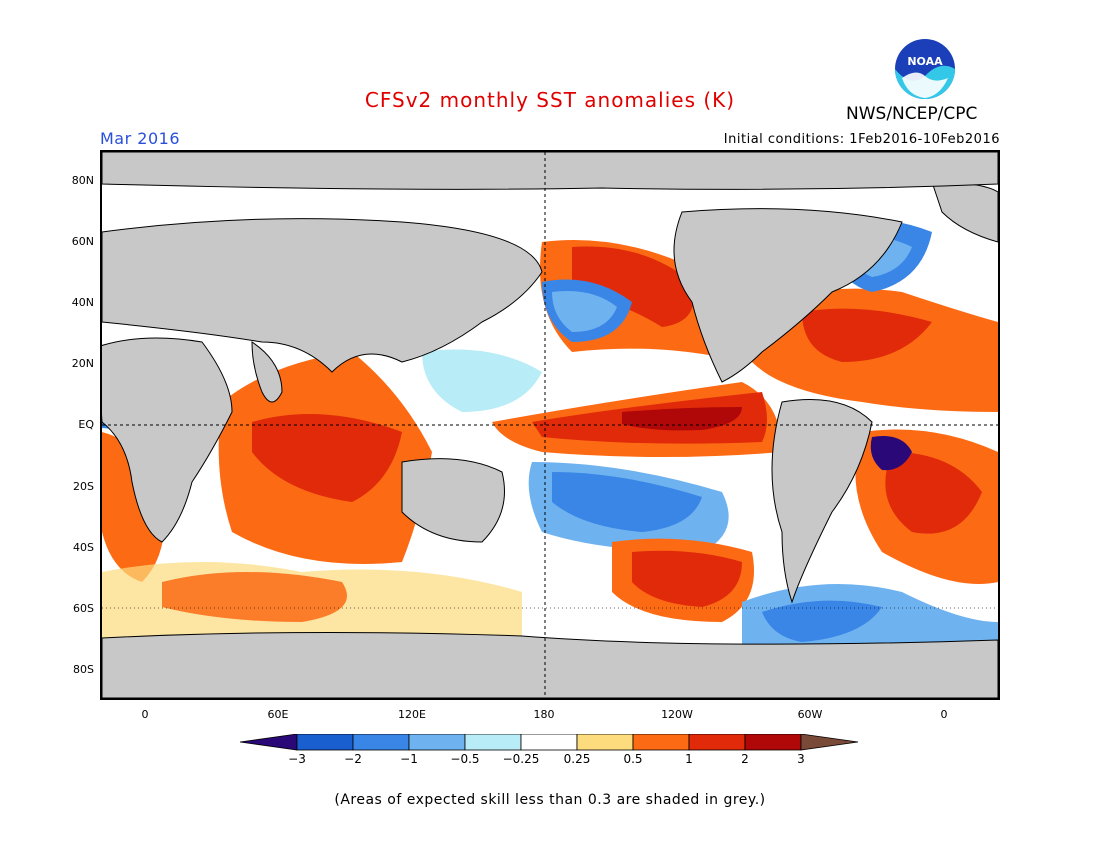  What do you see at coordinates (145, 714) in the screenshot?
I see `lon-label-0: 0` at bounding box center [145, 714].